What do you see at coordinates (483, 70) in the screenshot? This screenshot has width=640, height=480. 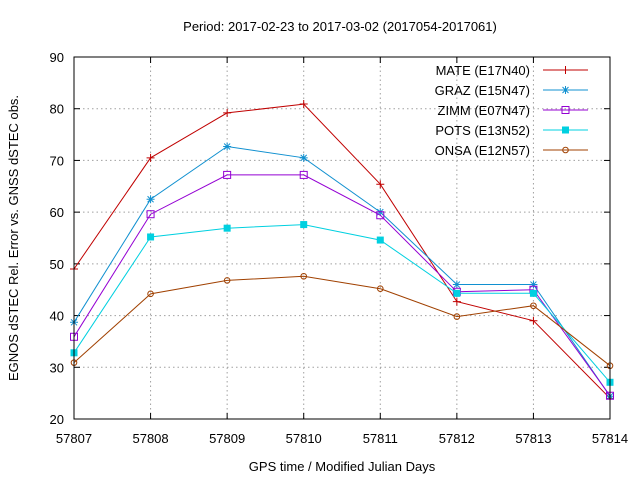 I see `legend-label: MATE (E17N40)` at bounding box center [483, 70].